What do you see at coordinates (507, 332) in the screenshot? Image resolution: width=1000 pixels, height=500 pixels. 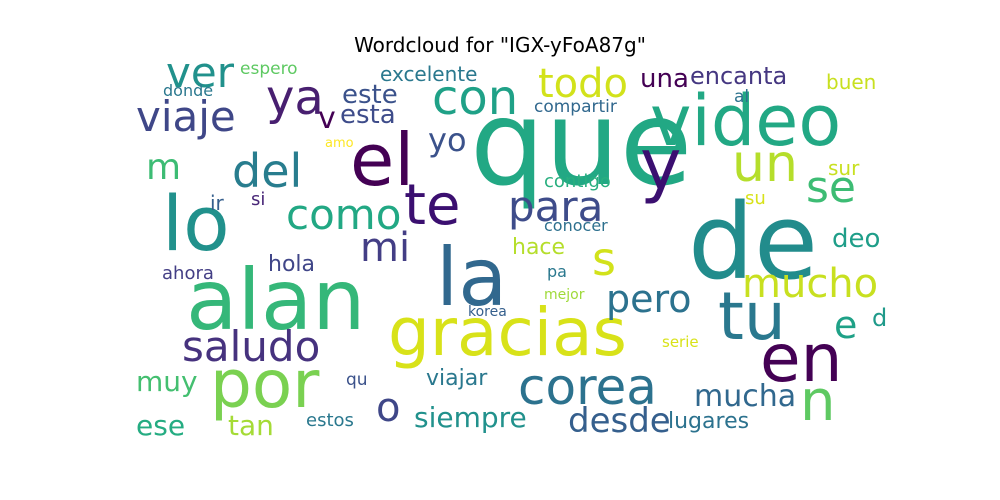 I see `word-gracias: gracias` at bounding box center [507, 332].